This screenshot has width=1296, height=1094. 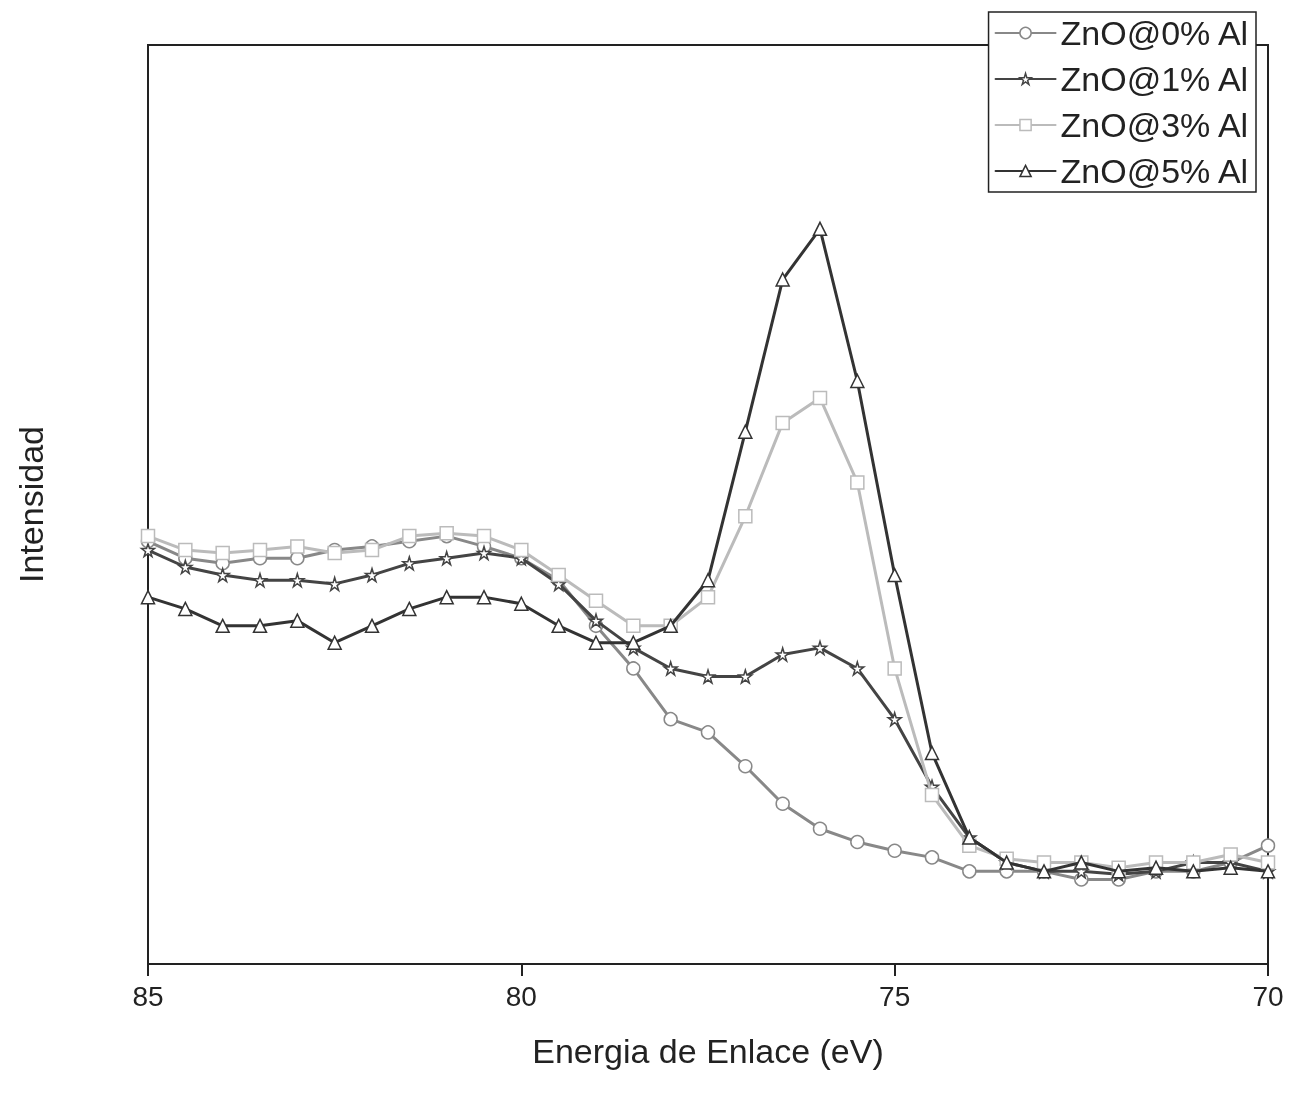 What do you see at coordinates (895, 996) in the screenshot?
I see `x-tick-label: 75` at bounding box center [895, 996].